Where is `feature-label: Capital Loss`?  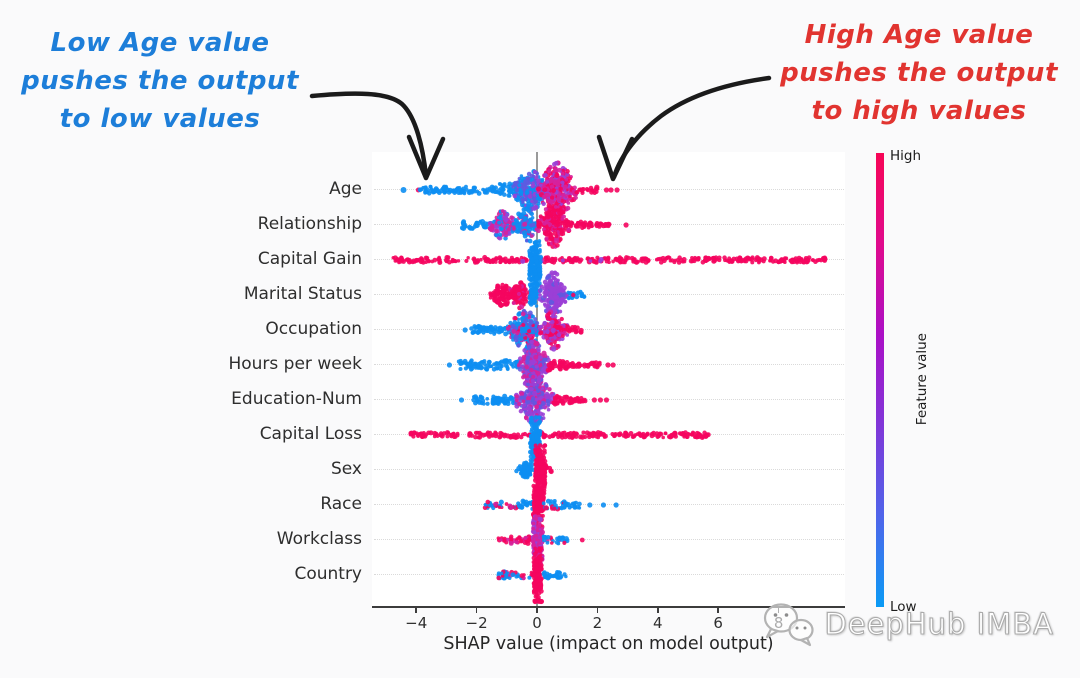 feature-label: Capital Loss is located at coordinates (310, 434).